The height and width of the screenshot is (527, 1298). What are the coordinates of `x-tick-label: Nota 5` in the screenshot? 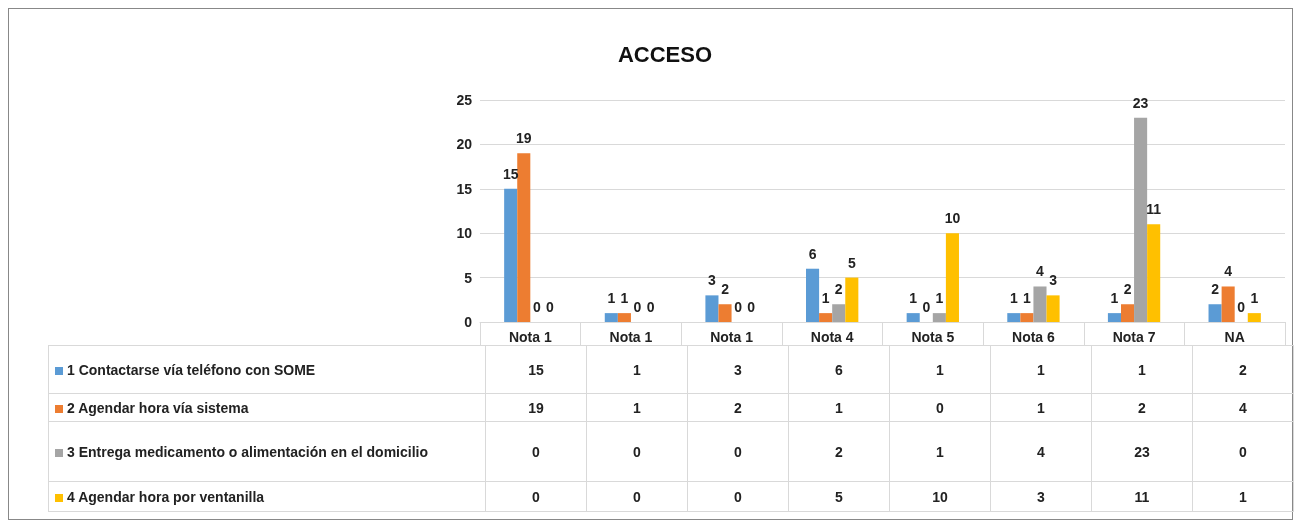 It's located at (933, 337).